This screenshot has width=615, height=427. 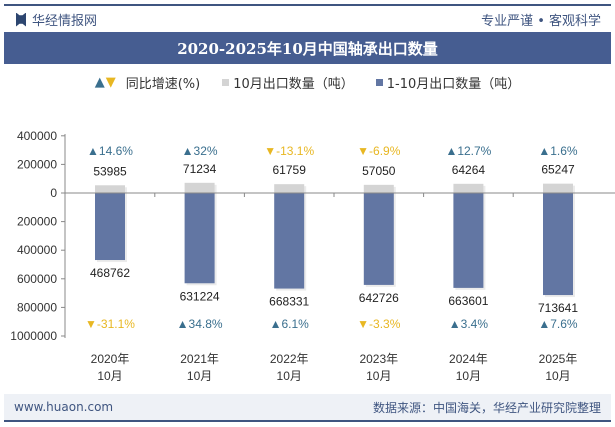 What do you see at coordinates (558, 151) in the screenshot?
I see `monthly-growth-label: ▲1.6%` at bounding box center [558, 151].